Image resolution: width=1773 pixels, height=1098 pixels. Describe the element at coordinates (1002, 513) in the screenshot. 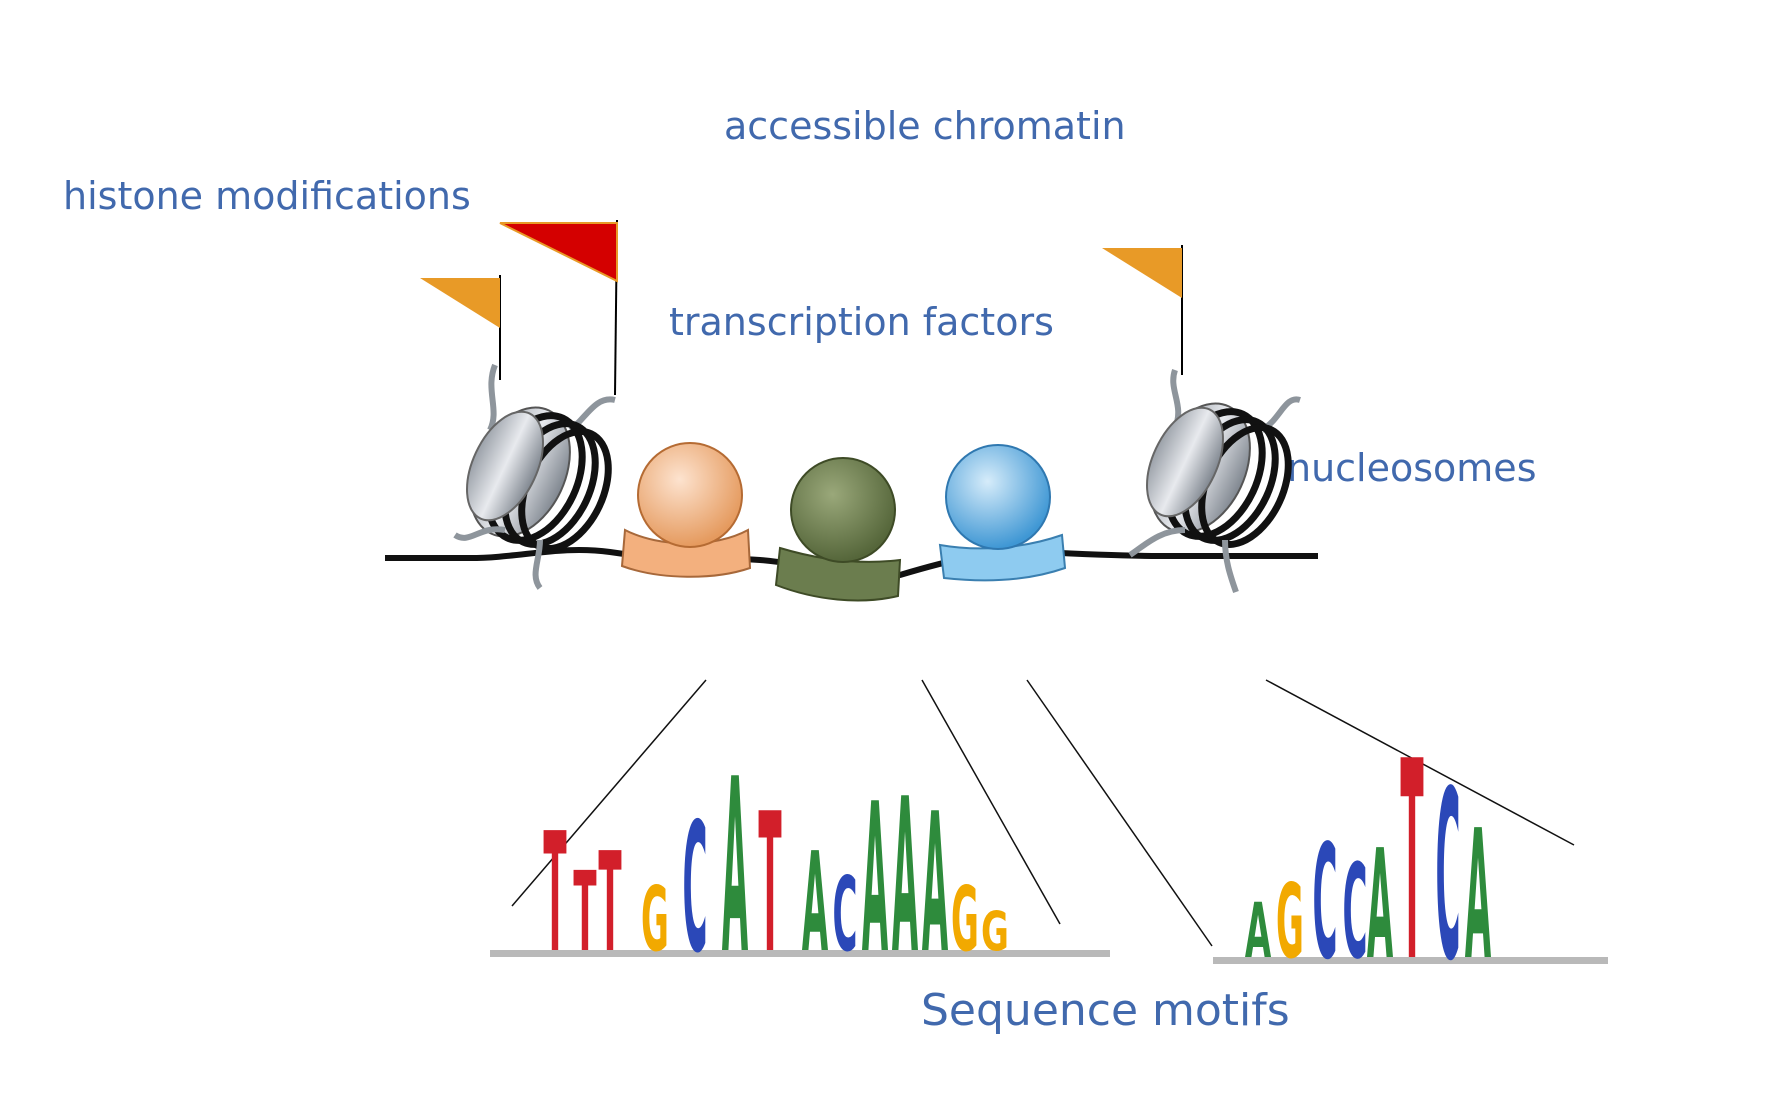

I see `transcription-factor-blue` at that location.